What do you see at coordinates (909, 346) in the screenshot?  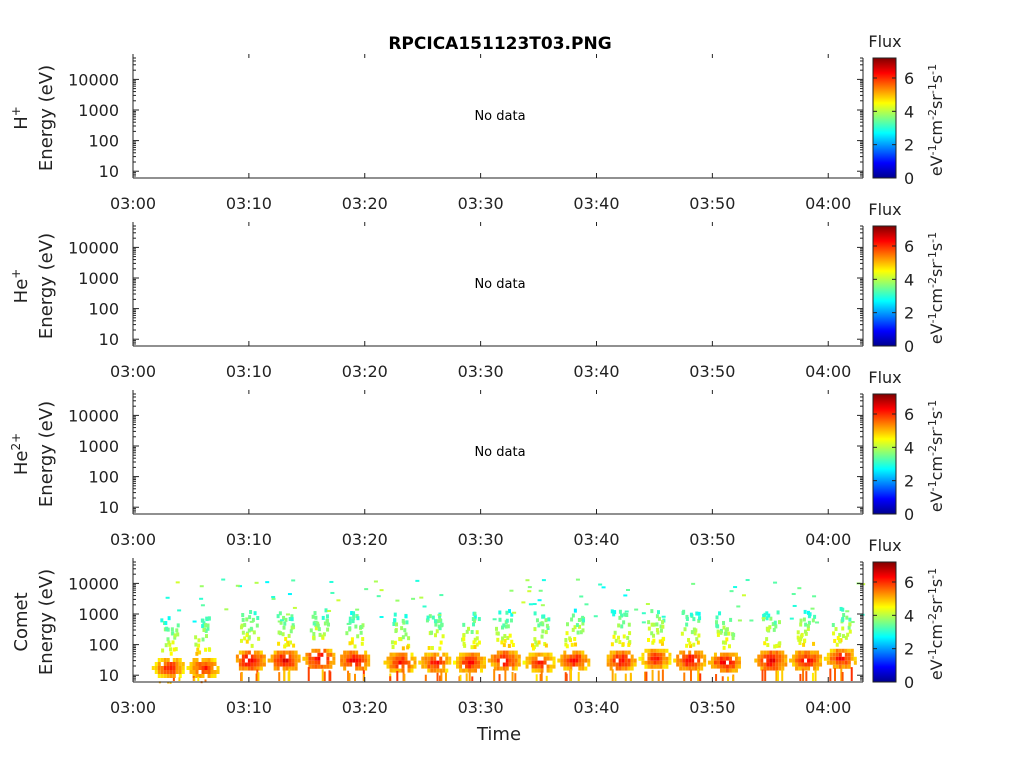 I see `colorbar-tick-label: 0` at bounding box center [909, 346].